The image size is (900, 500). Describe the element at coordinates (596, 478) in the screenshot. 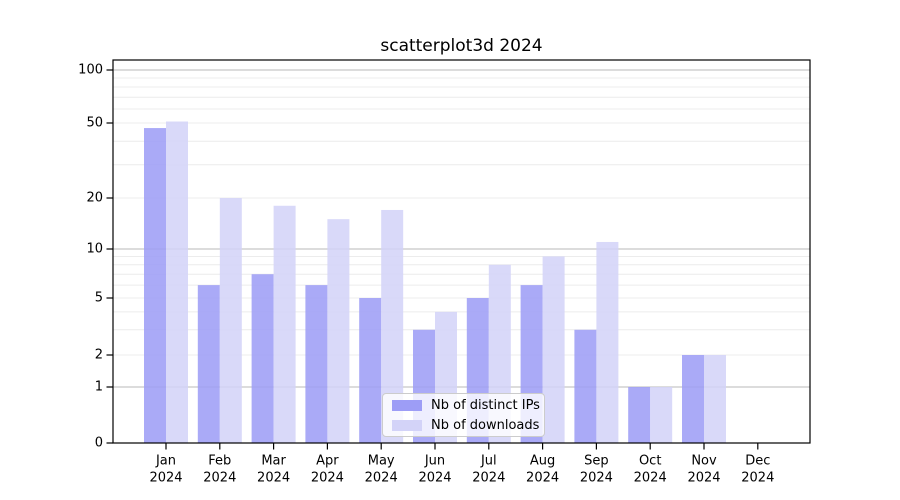

I see `x-tick-label-year-sep: 2024` at that location.